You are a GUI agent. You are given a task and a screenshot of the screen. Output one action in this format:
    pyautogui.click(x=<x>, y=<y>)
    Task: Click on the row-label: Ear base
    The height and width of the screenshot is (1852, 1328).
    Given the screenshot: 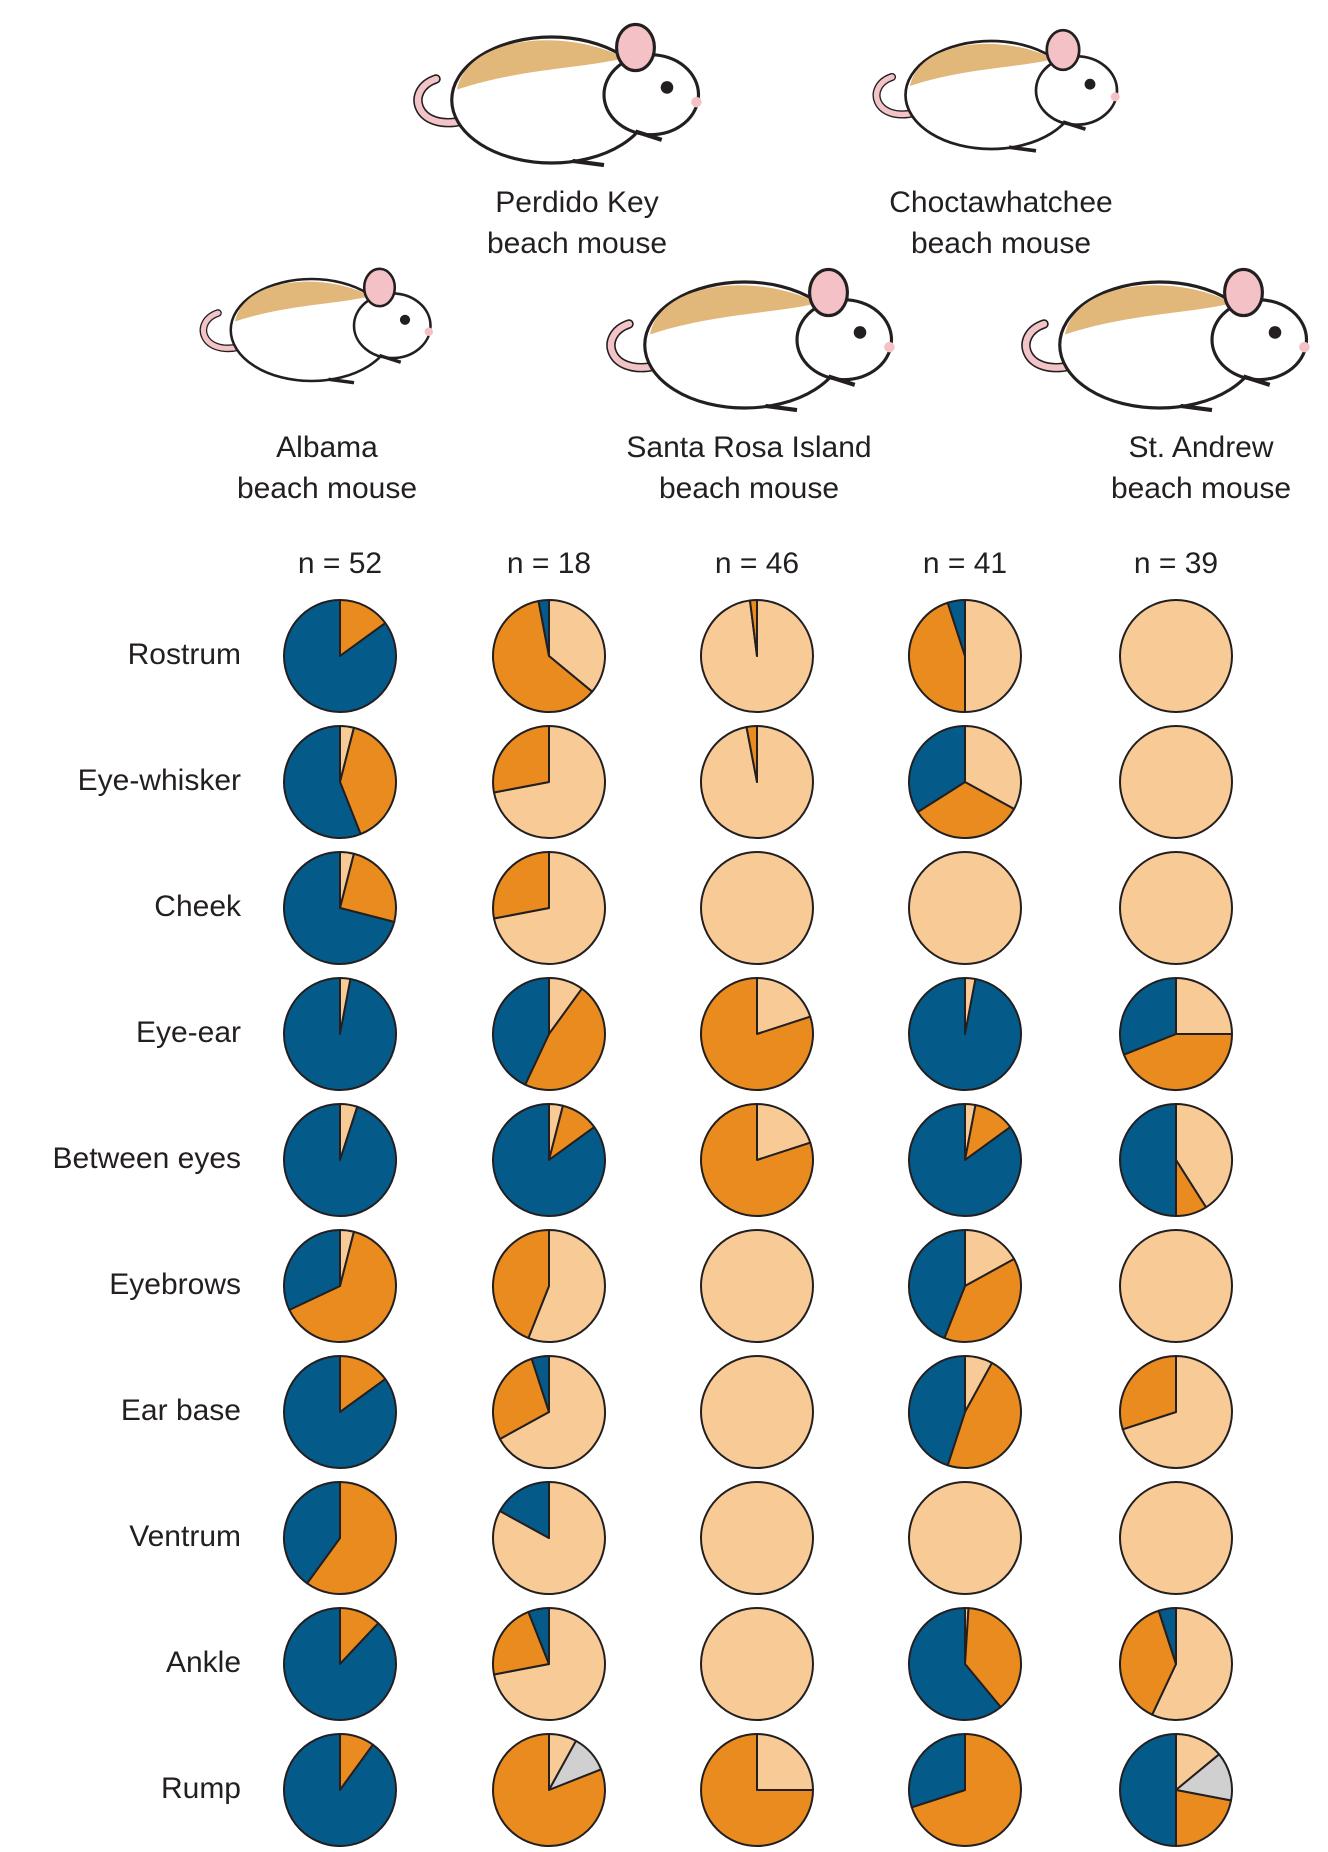 What is the action you would take?
    pyautogui.click(x=181, y=1410)
    